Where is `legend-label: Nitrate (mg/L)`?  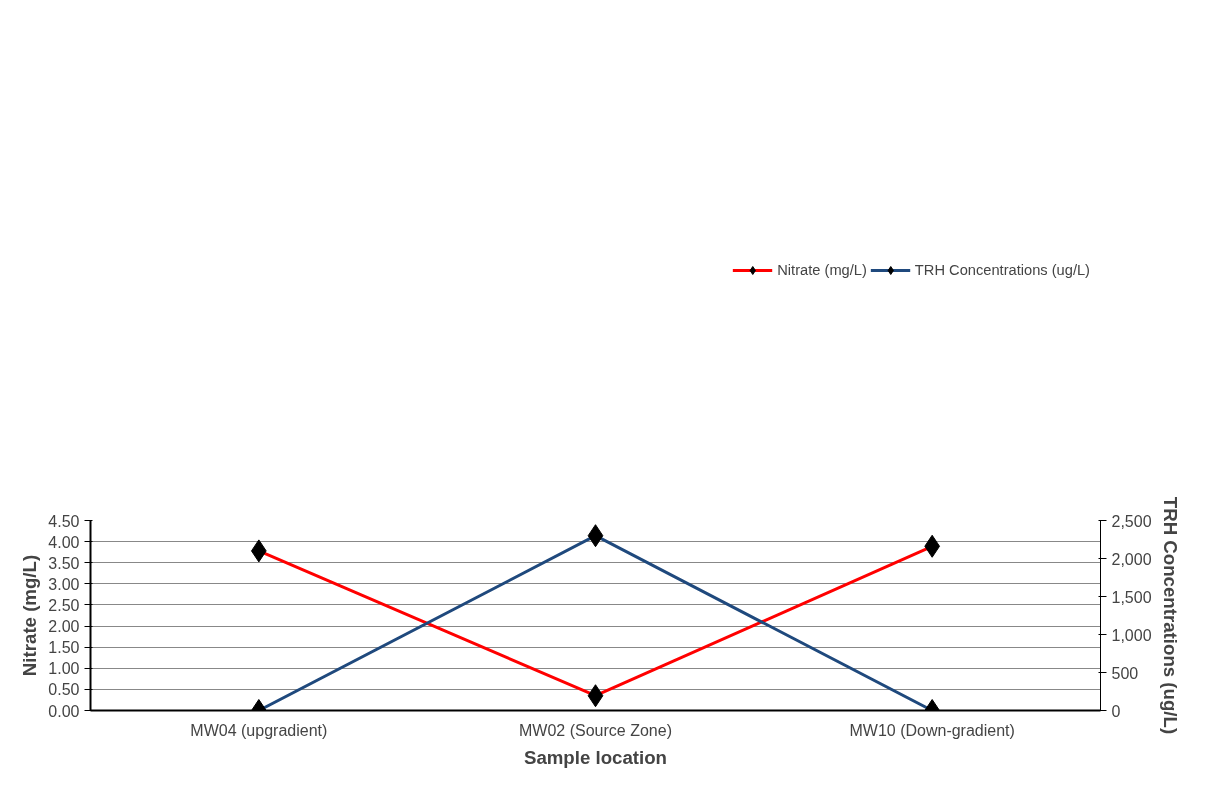
legend-label: Nitrate (mg/L) is located at coordinates (822, 270).